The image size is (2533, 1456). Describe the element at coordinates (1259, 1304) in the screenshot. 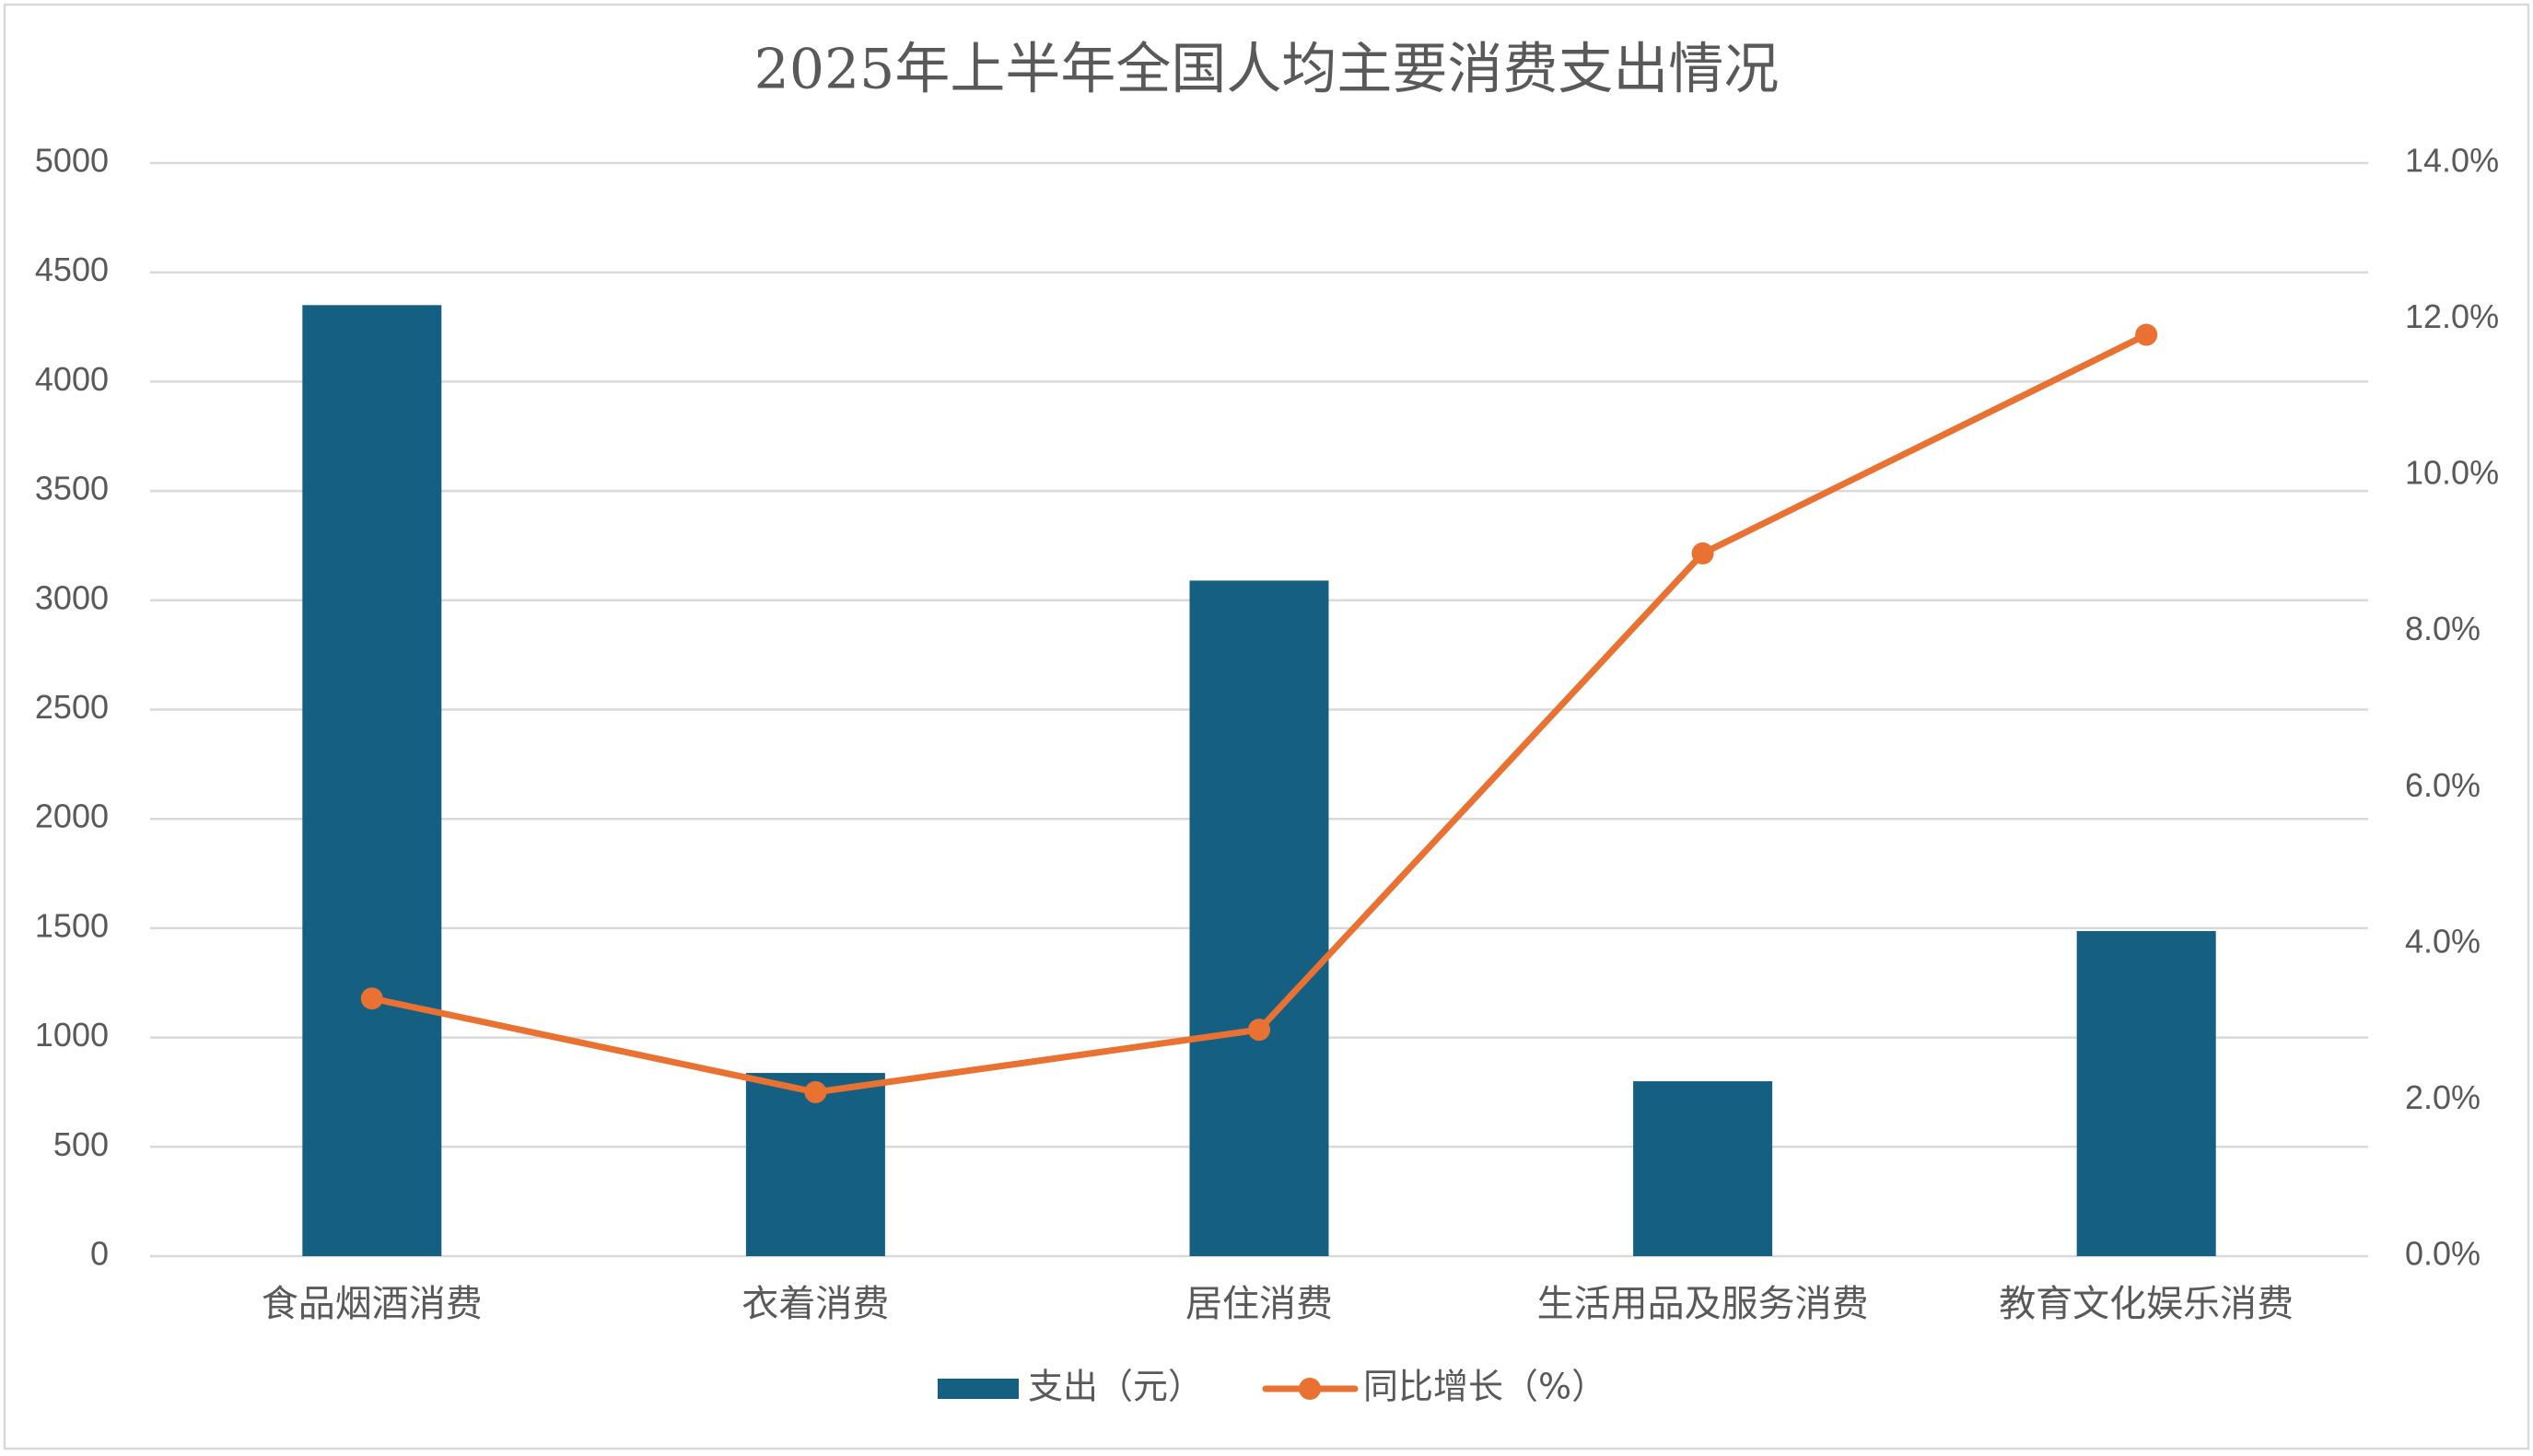

I see `category-label: 居住消费` at that location.